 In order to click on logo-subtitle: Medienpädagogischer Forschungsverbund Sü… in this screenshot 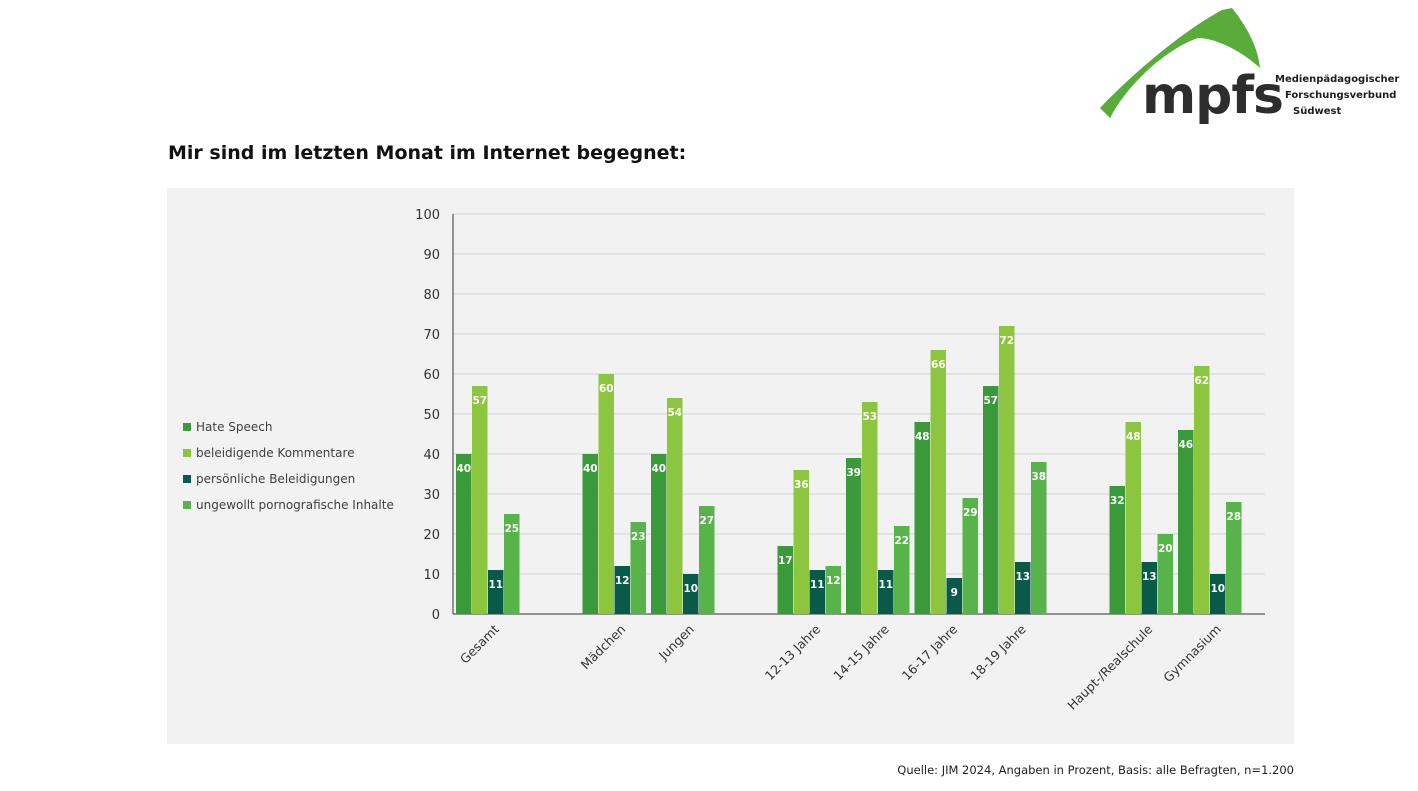, I will do `click(1337, 96)`.